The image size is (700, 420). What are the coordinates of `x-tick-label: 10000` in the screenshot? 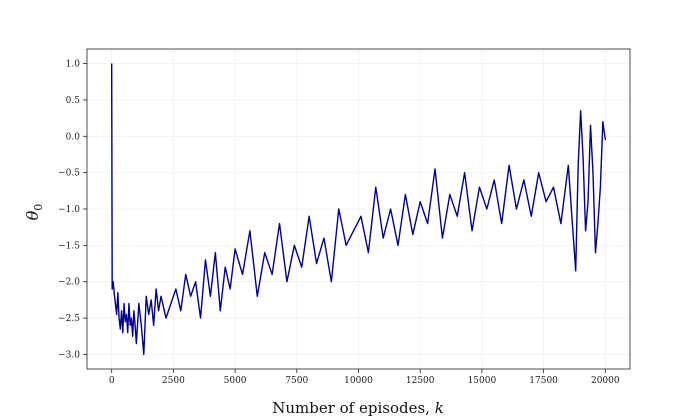 It's located at (358, 381).